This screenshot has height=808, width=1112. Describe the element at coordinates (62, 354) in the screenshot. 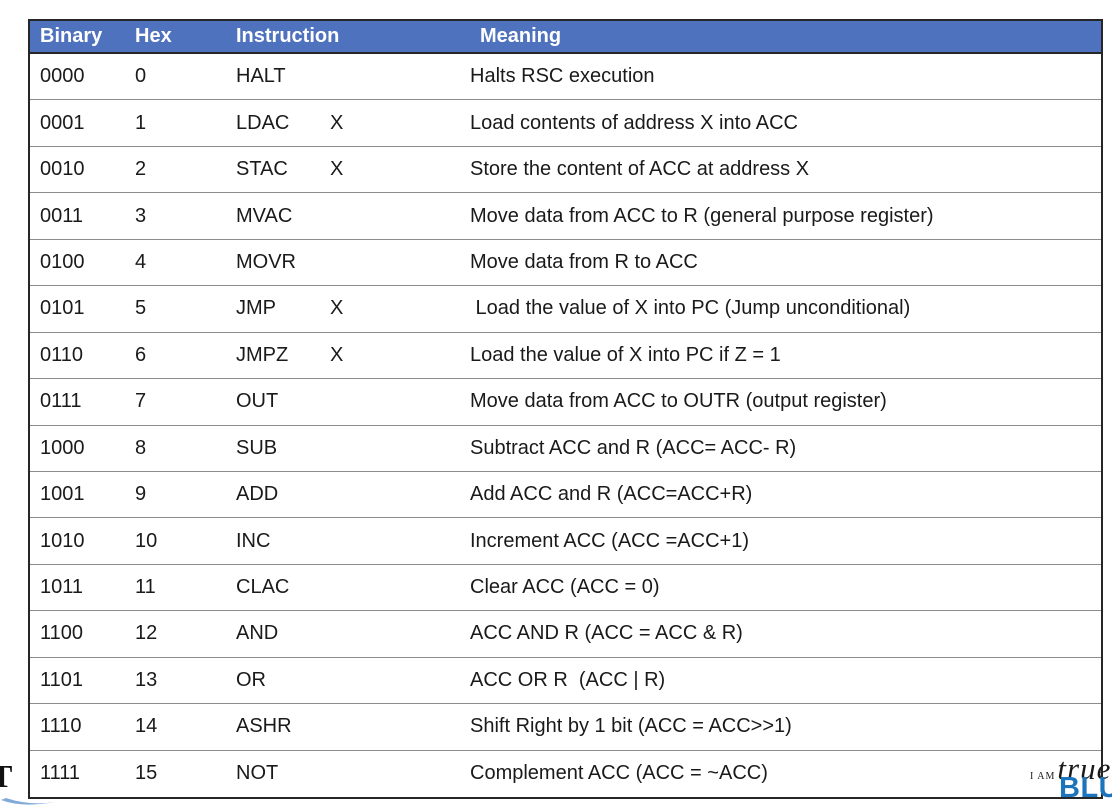

I see `binary-cell: 0110` at that location.